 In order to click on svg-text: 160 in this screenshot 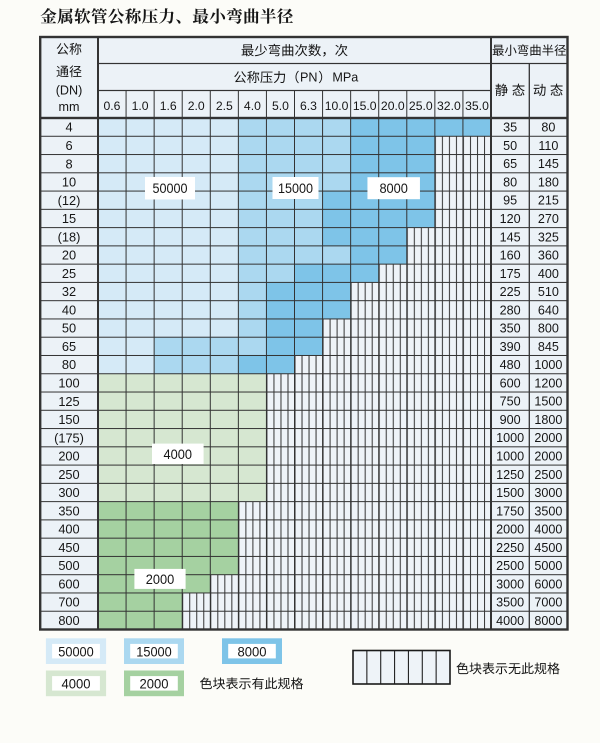, I will do `click(510, 256)`.